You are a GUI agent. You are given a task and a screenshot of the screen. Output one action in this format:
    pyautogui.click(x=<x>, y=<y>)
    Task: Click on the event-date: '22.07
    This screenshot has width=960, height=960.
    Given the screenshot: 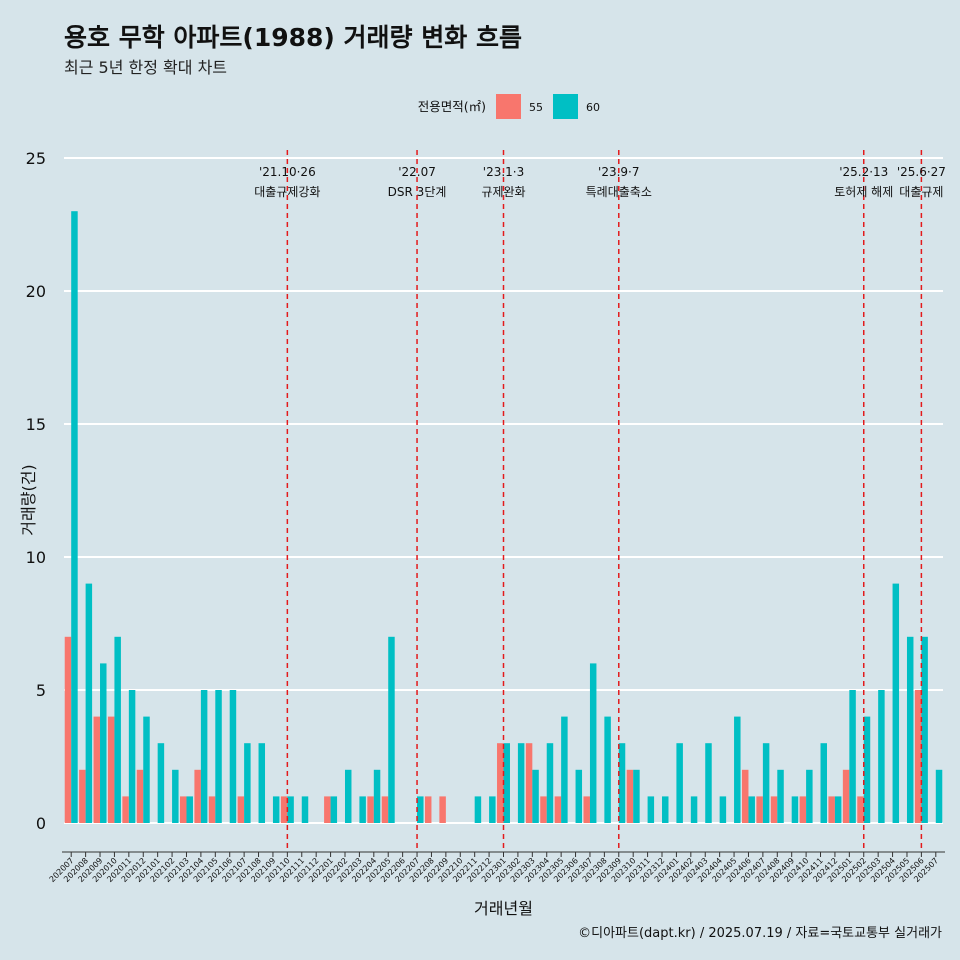 What is the action you would take?
    pyautogui.click(x=417, y=172)
    